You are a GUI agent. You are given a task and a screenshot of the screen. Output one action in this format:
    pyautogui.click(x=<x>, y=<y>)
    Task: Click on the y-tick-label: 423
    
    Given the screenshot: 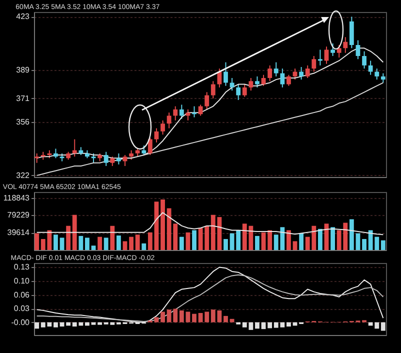 What is the action you would take?
    pyautogui.click(x=23, y=17)
    